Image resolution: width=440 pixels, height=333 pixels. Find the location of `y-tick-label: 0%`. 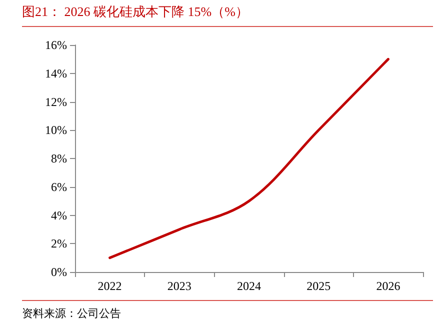

y-tick-label: 0% is located at coordinates (59, 272).